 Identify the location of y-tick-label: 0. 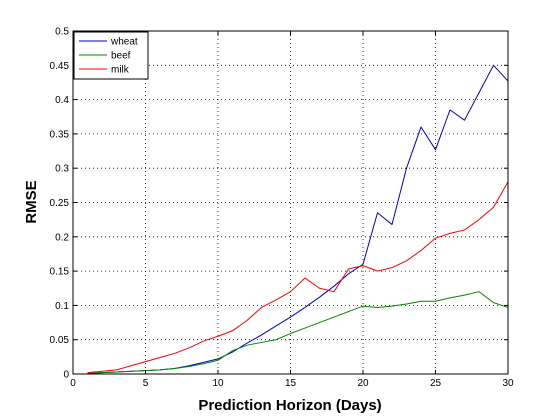
(66, 375).